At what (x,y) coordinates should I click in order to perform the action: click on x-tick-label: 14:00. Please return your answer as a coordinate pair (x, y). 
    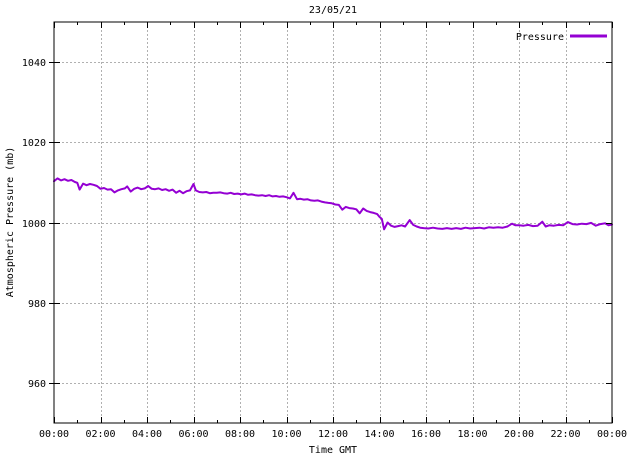
    Looking at the image, I should click on (379, 434).